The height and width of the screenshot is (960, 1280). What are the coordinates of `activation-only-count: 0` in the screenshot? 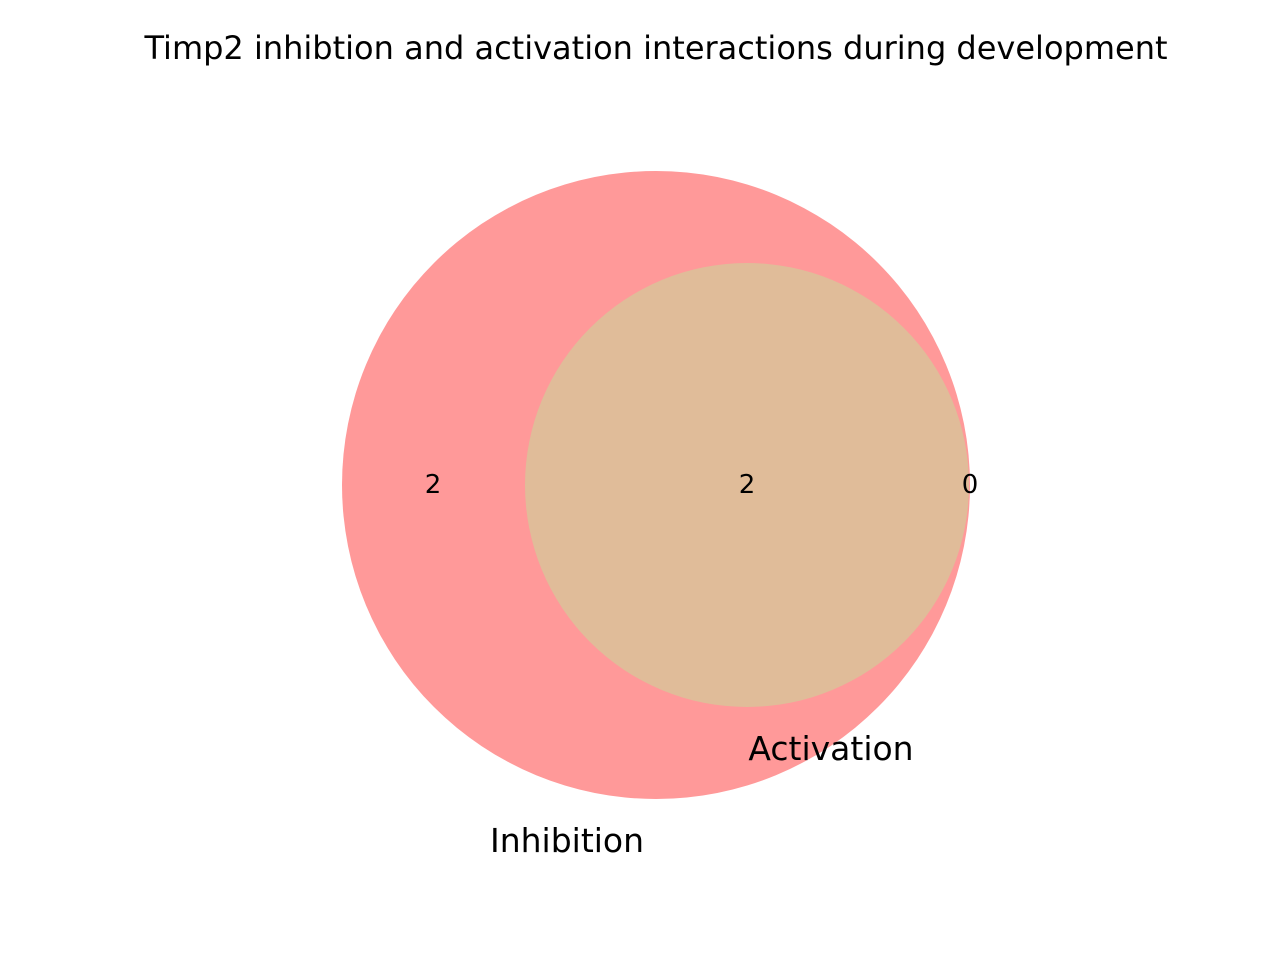 It's located at (970, 485).